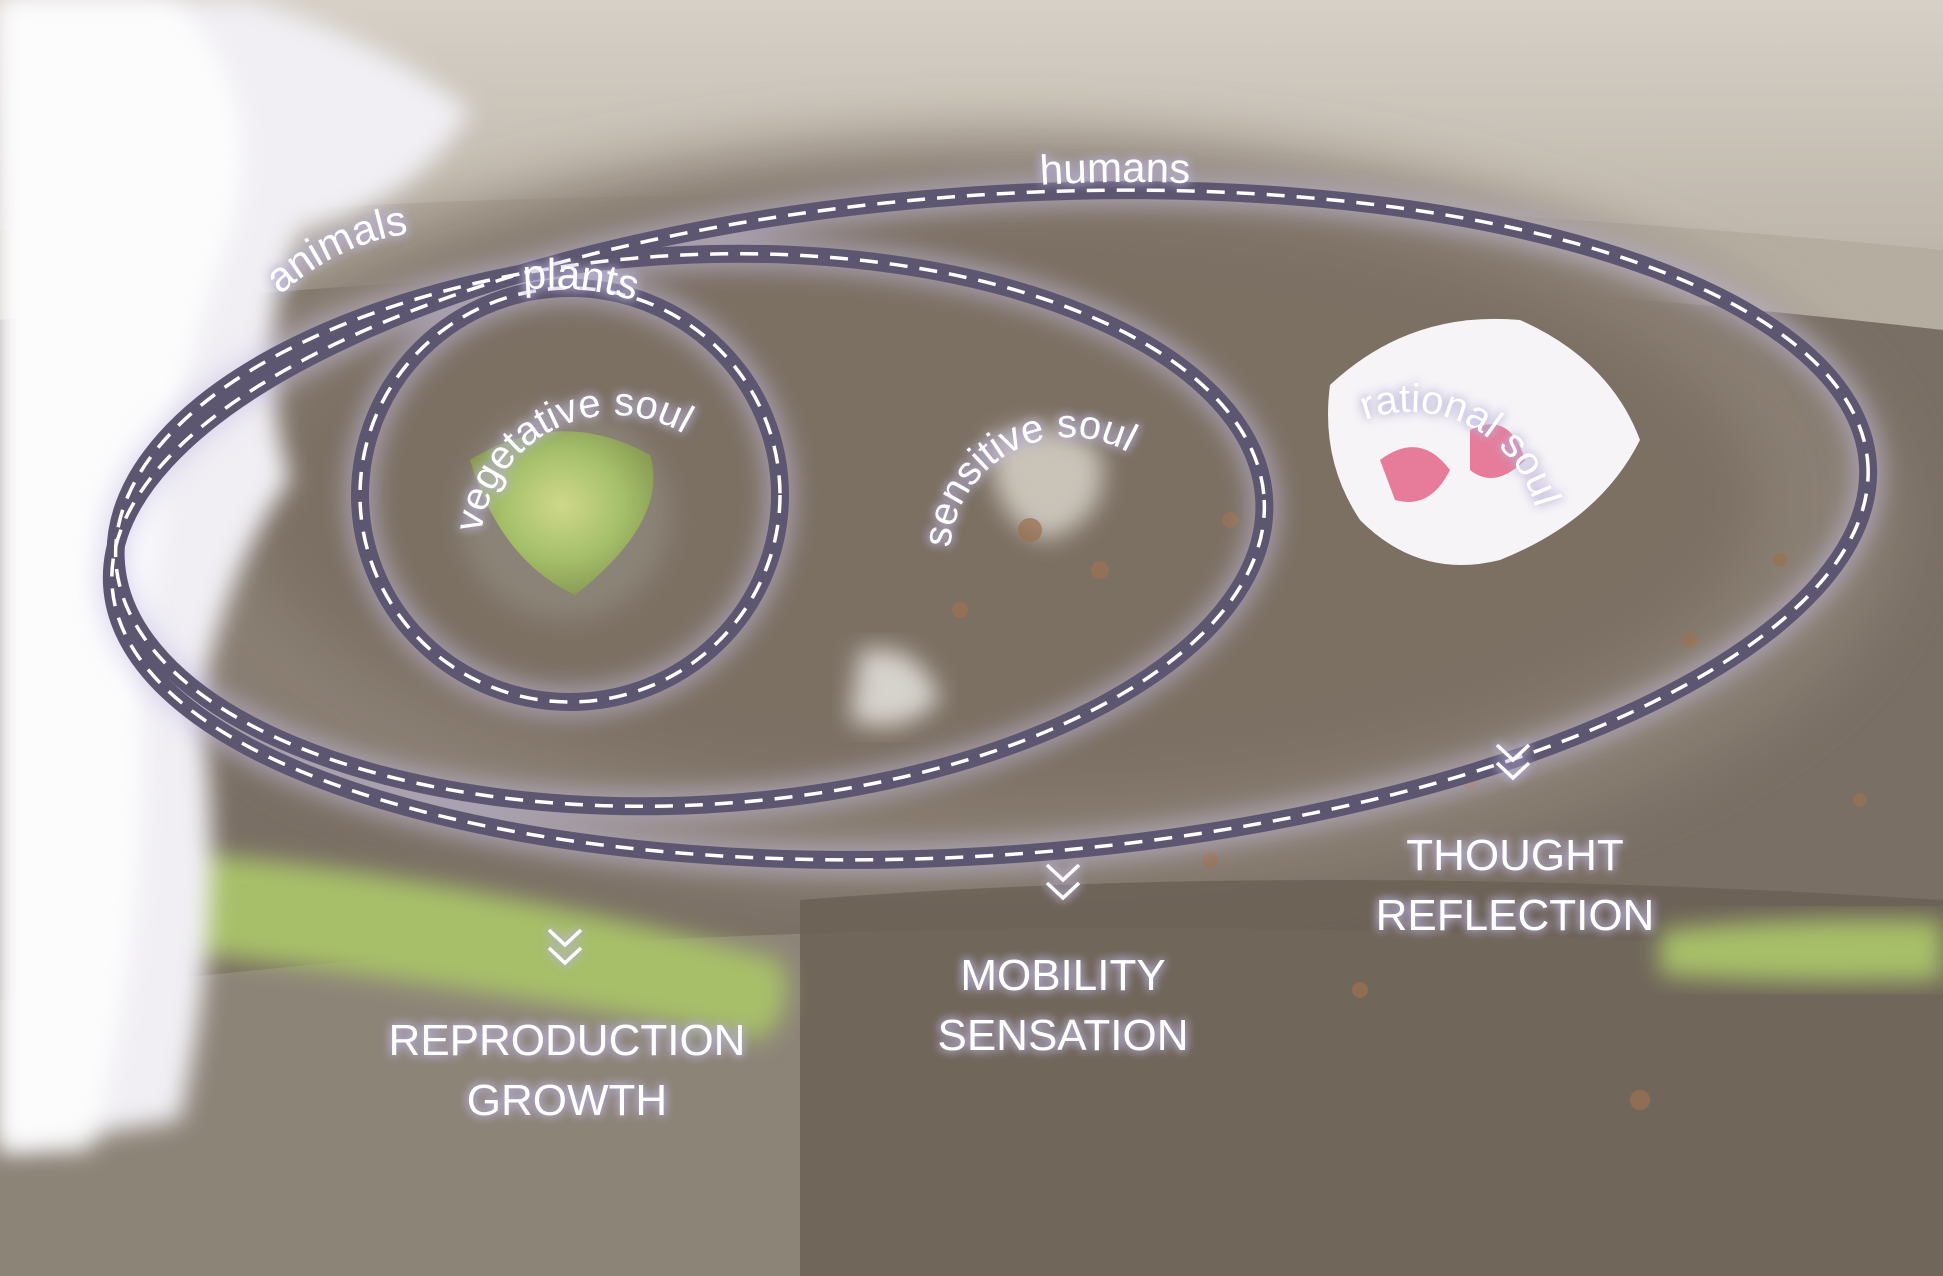  What do you see at coordinates (1062, 975) in the screenshot?
I see `faculty-mobility: MOBILITY` at bounding box center [1062, 975].